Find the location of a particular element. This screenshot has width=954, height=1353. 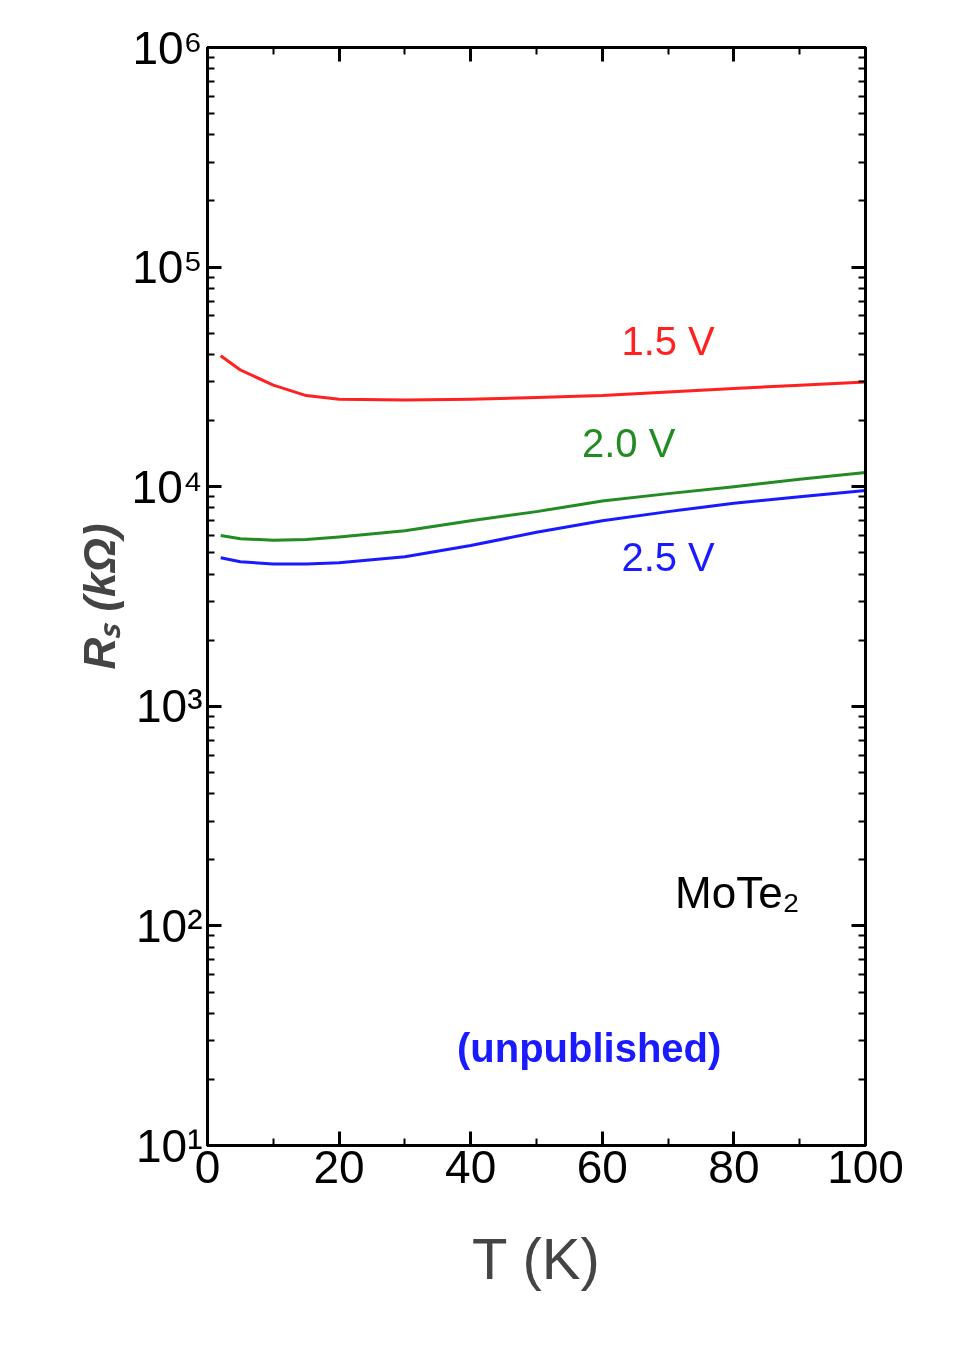

x-tick-label: 100 is located at coordinates (865, 1166).